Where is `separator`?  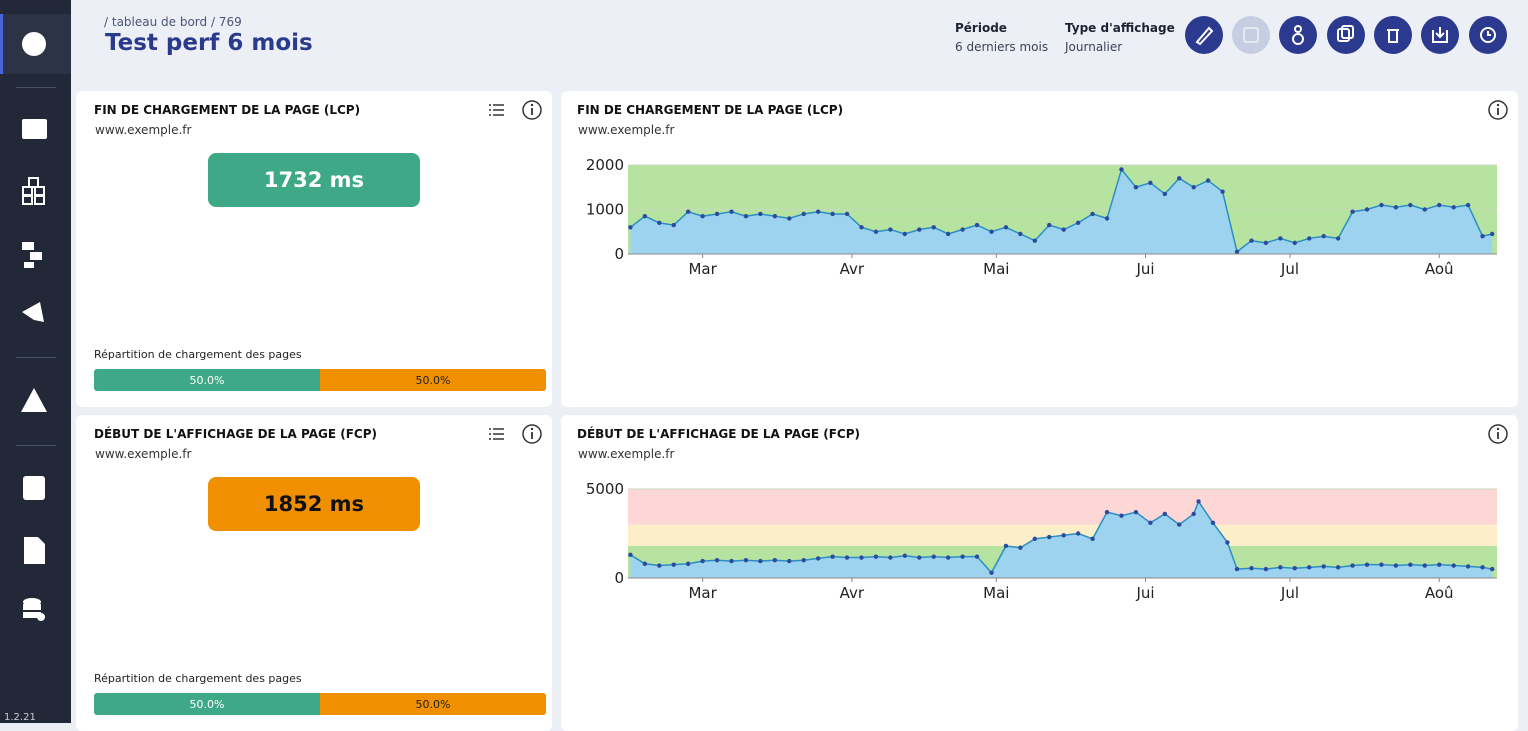 separator is located at coordinates (36, 87).